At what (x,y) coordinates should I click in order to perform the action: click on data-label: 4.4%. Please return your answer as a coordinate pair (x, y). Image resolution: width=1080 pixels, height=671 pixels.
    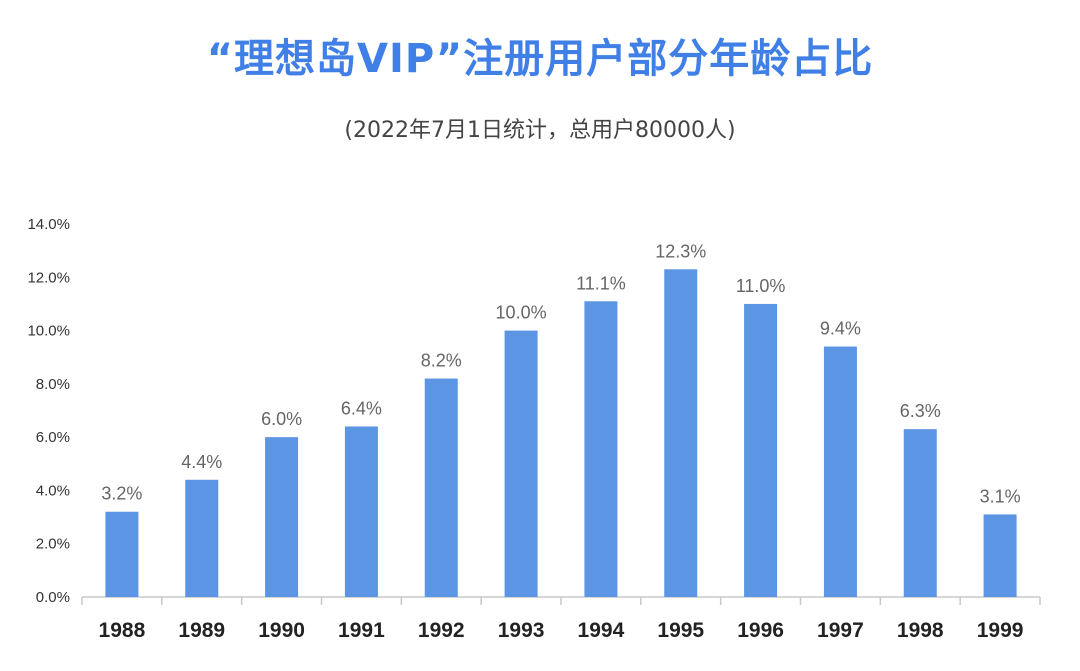
    Looking at the image, I should click on (201, 462).